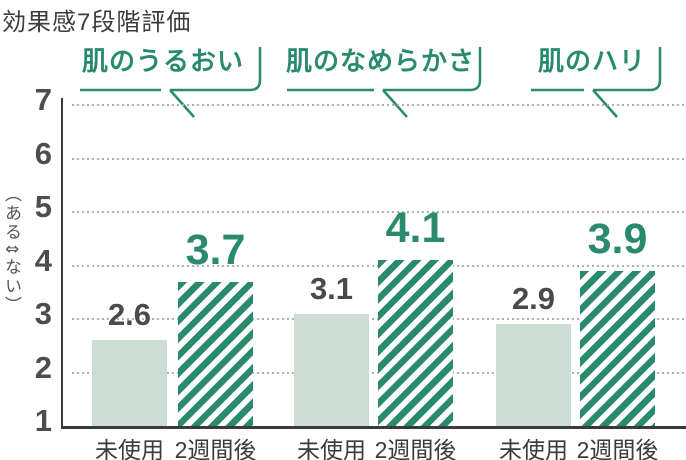 The height and width of the screenshot is (460, 686). Describe the element at coordinates (43, 367) in the screenshot. I see `y-tick-label-2: 2` at that location.